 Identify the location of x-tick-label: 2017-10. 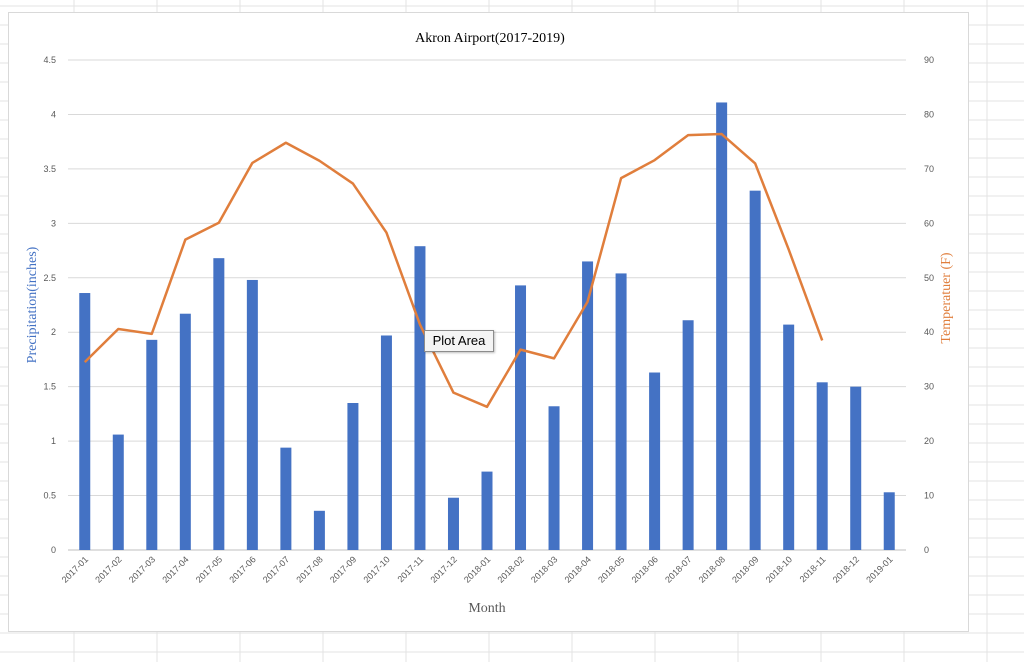
(376, 569).